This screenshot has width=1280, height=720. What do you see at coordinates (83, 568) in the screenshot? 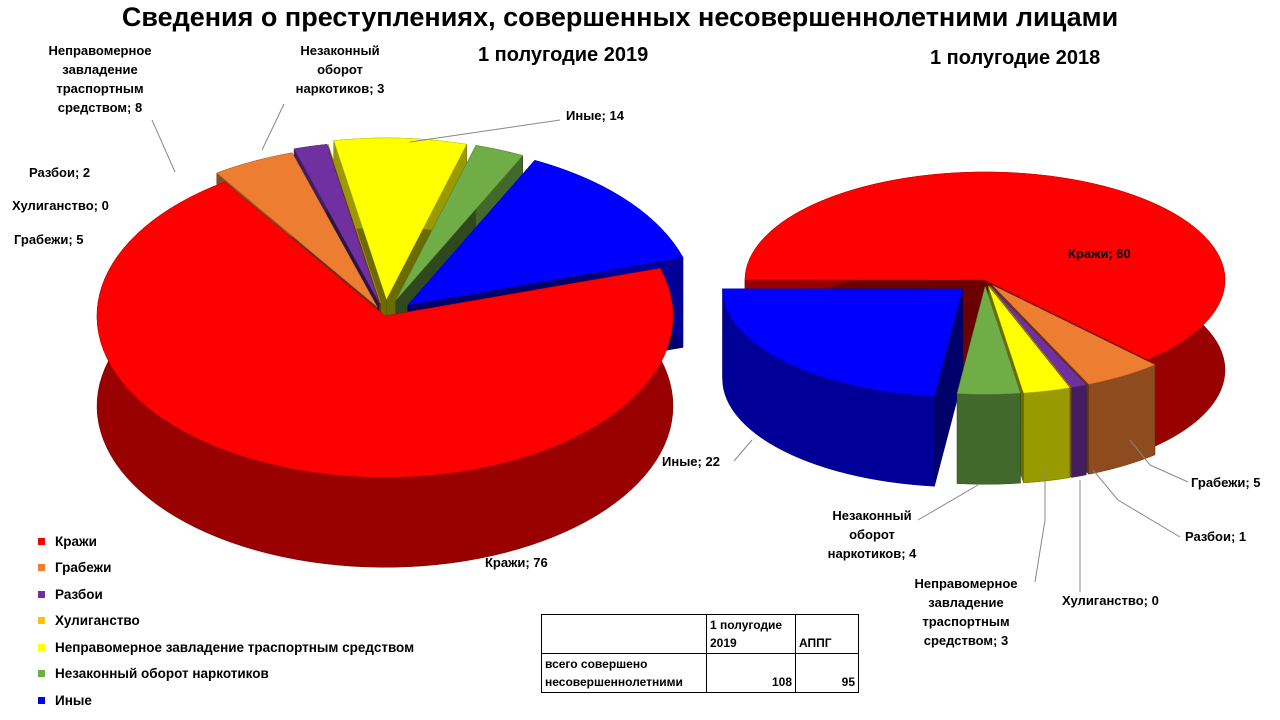
I see `legend-label: Грабежи` at bounding box center [83, 568].